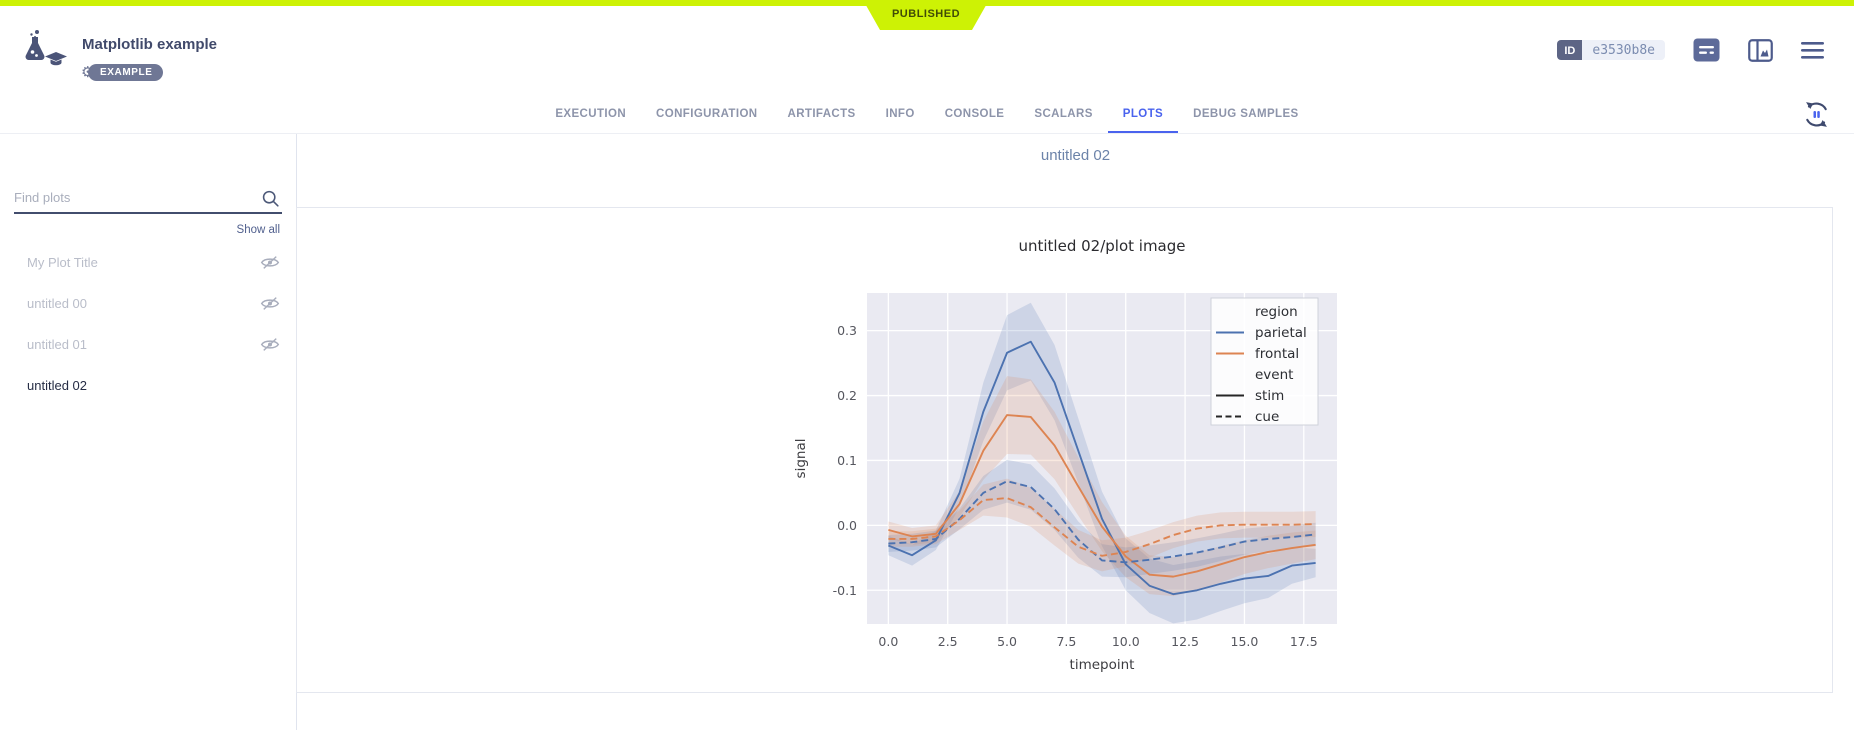 The width and height of the screenshot is (1854, 730). I want to click on tab-execution: EXECUTION, so click(591, 113).